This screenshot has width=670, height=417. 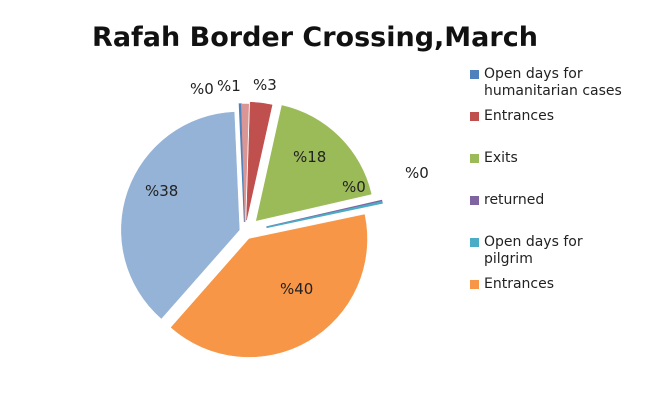 I want to click on legend-item: Exits, so click(x=494, y=158).